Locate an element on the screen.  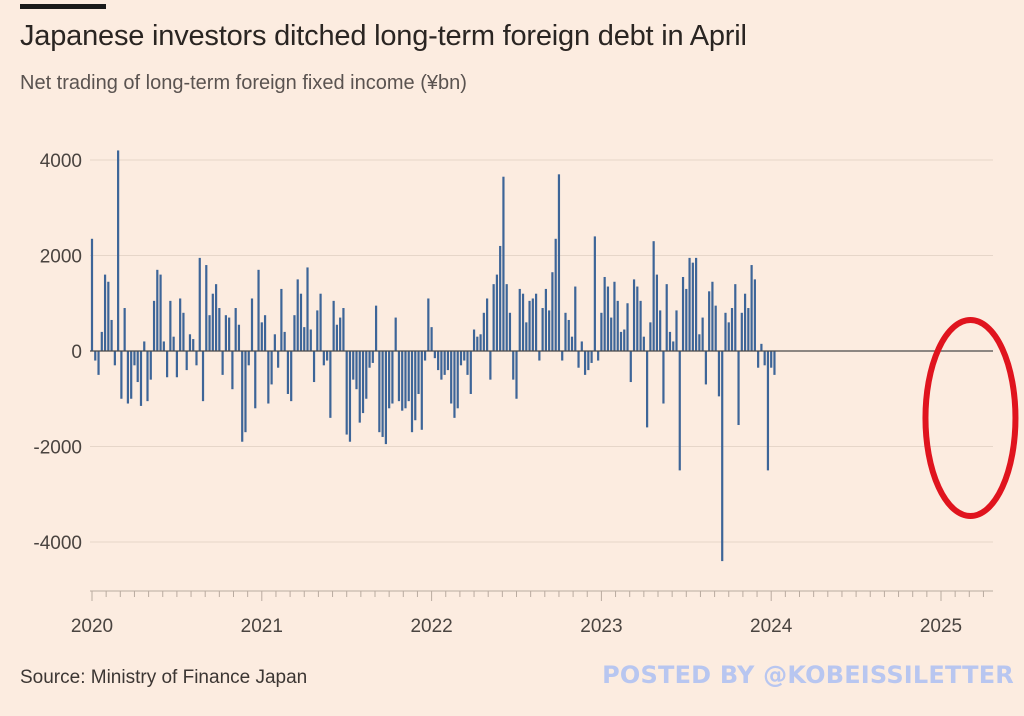
highlight-layer is located at coordinates (970, 418).